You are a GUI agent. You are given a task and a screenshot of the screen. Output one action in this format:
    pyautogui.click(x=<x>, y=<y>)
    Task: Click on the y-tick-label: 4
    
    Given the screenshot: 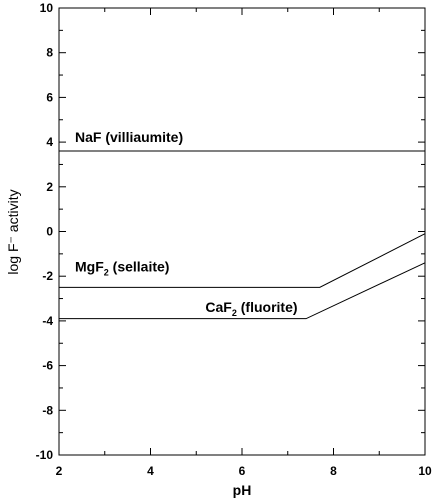 What is the action you would take?
    pyautogui.click(x=49, y=142)
    